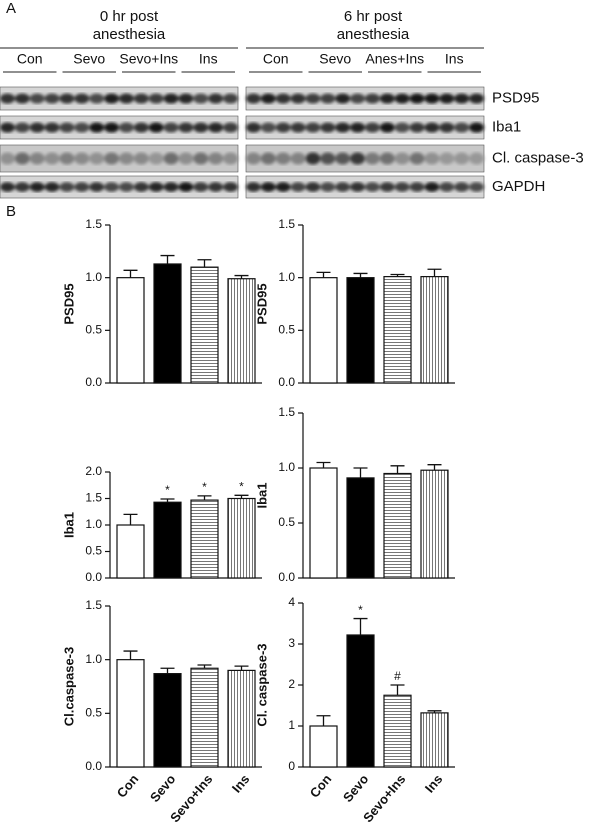  I want to click on y-tick-label: 3, so click(291, 643).